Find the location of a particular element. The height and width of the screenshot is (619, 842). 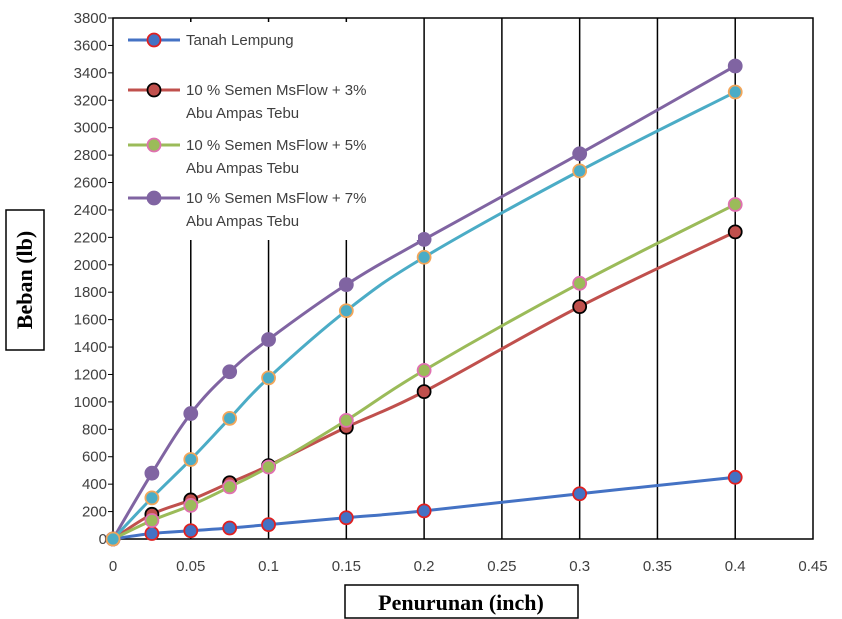

y-tick-label: 2200 is located at coordinates (90, 237).